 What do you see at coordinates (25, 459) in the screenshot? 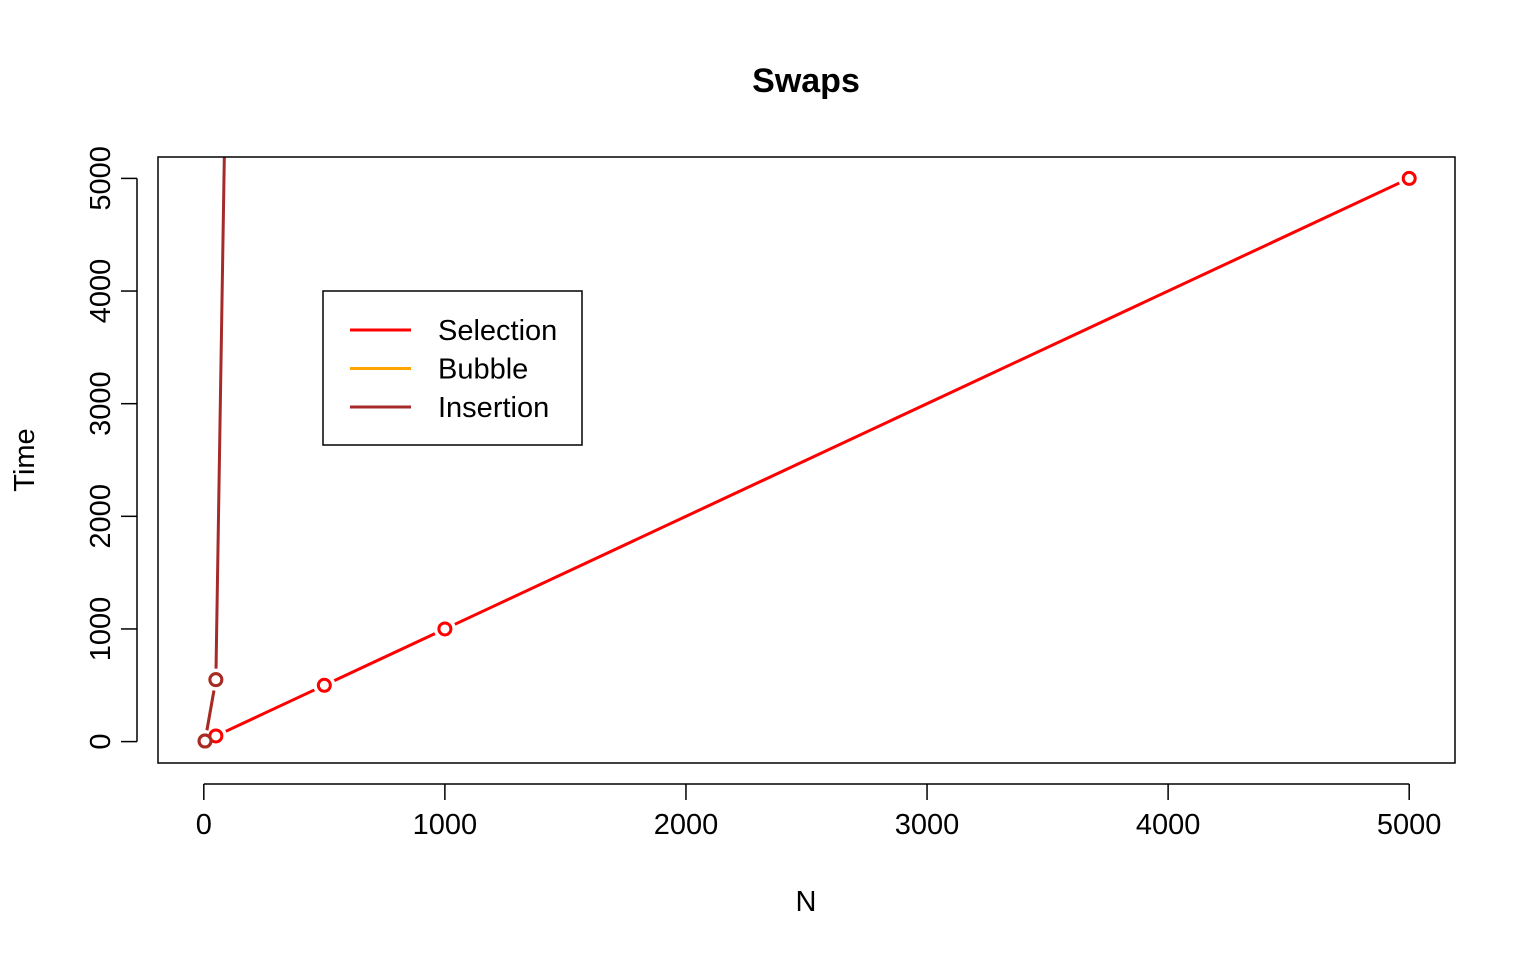
I see `y-axis-title: Time` at bounding box center [25, 459].